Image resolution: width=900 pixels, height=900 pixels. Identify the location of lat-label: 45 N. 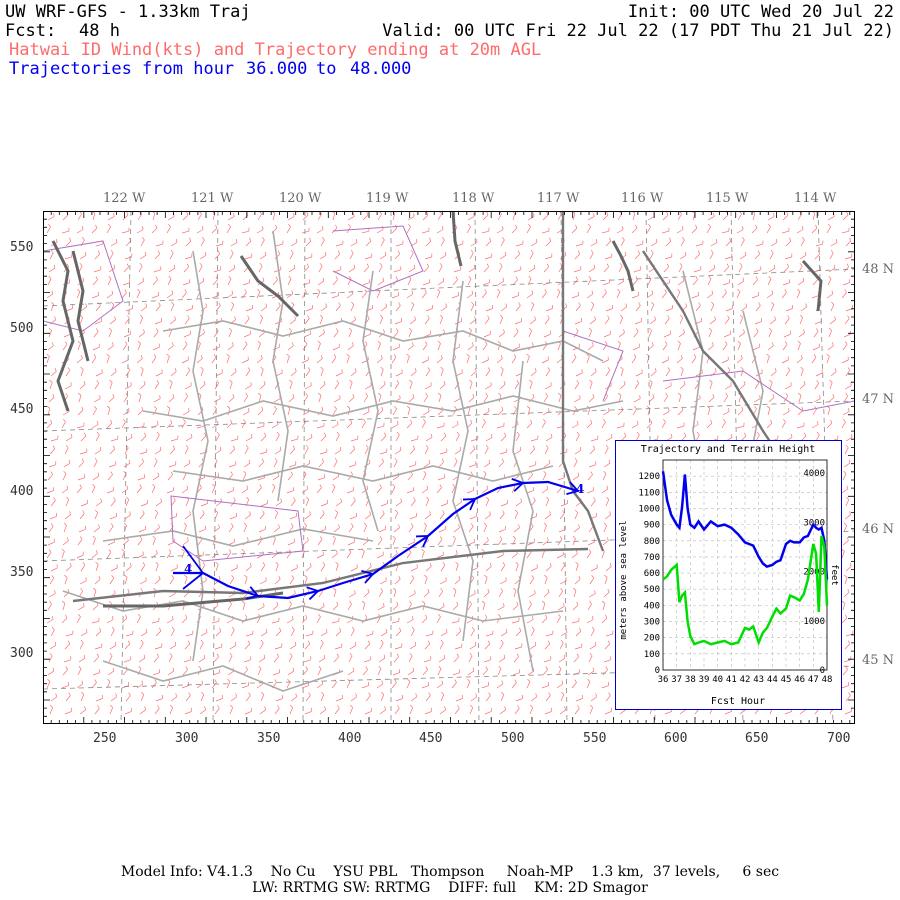
(878, 660).